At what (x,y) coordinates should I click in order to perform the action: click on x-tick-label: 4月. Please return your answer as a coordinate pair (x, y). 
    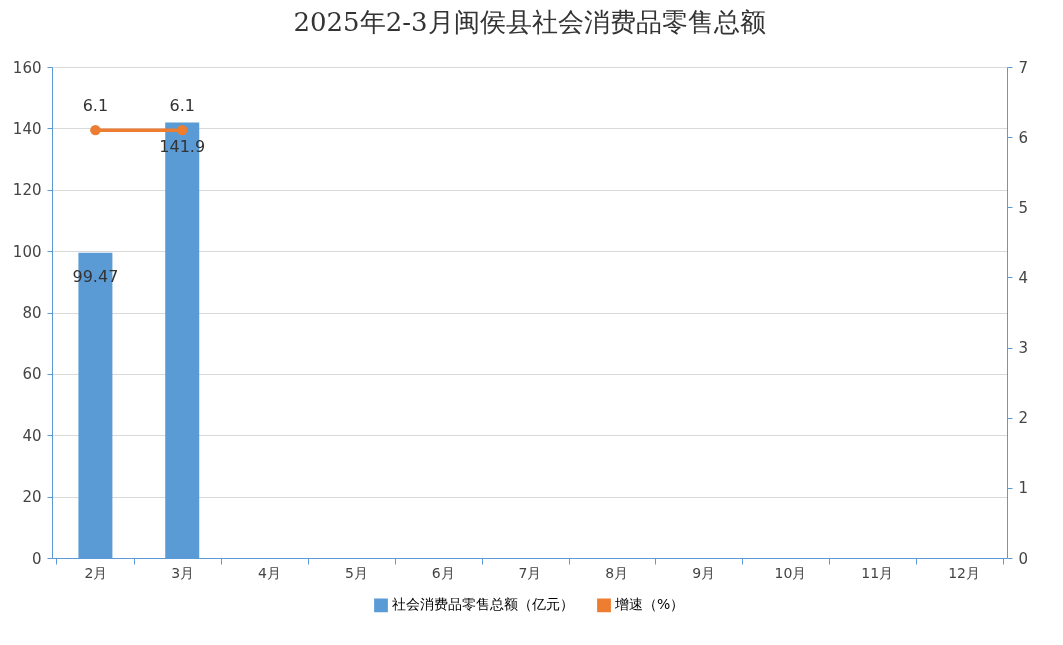
    Looking at the image, I should click on (270, 572).